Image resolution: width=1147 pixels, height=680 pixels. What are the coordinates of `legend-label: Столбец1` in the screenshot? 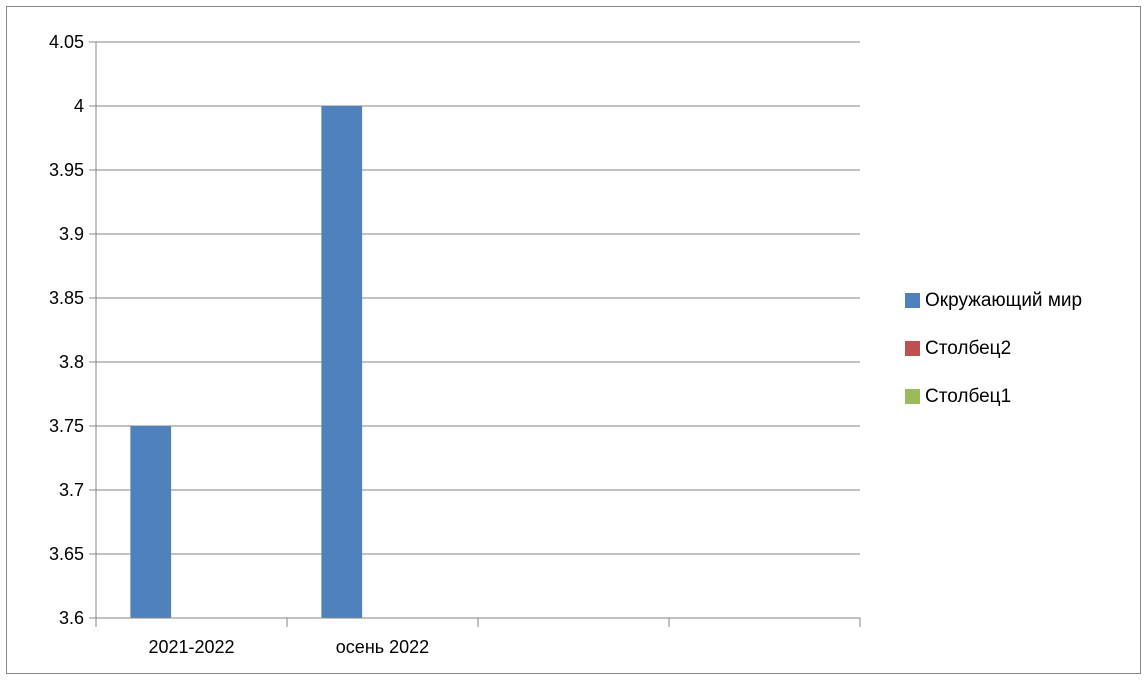 It's located at (968, 396).